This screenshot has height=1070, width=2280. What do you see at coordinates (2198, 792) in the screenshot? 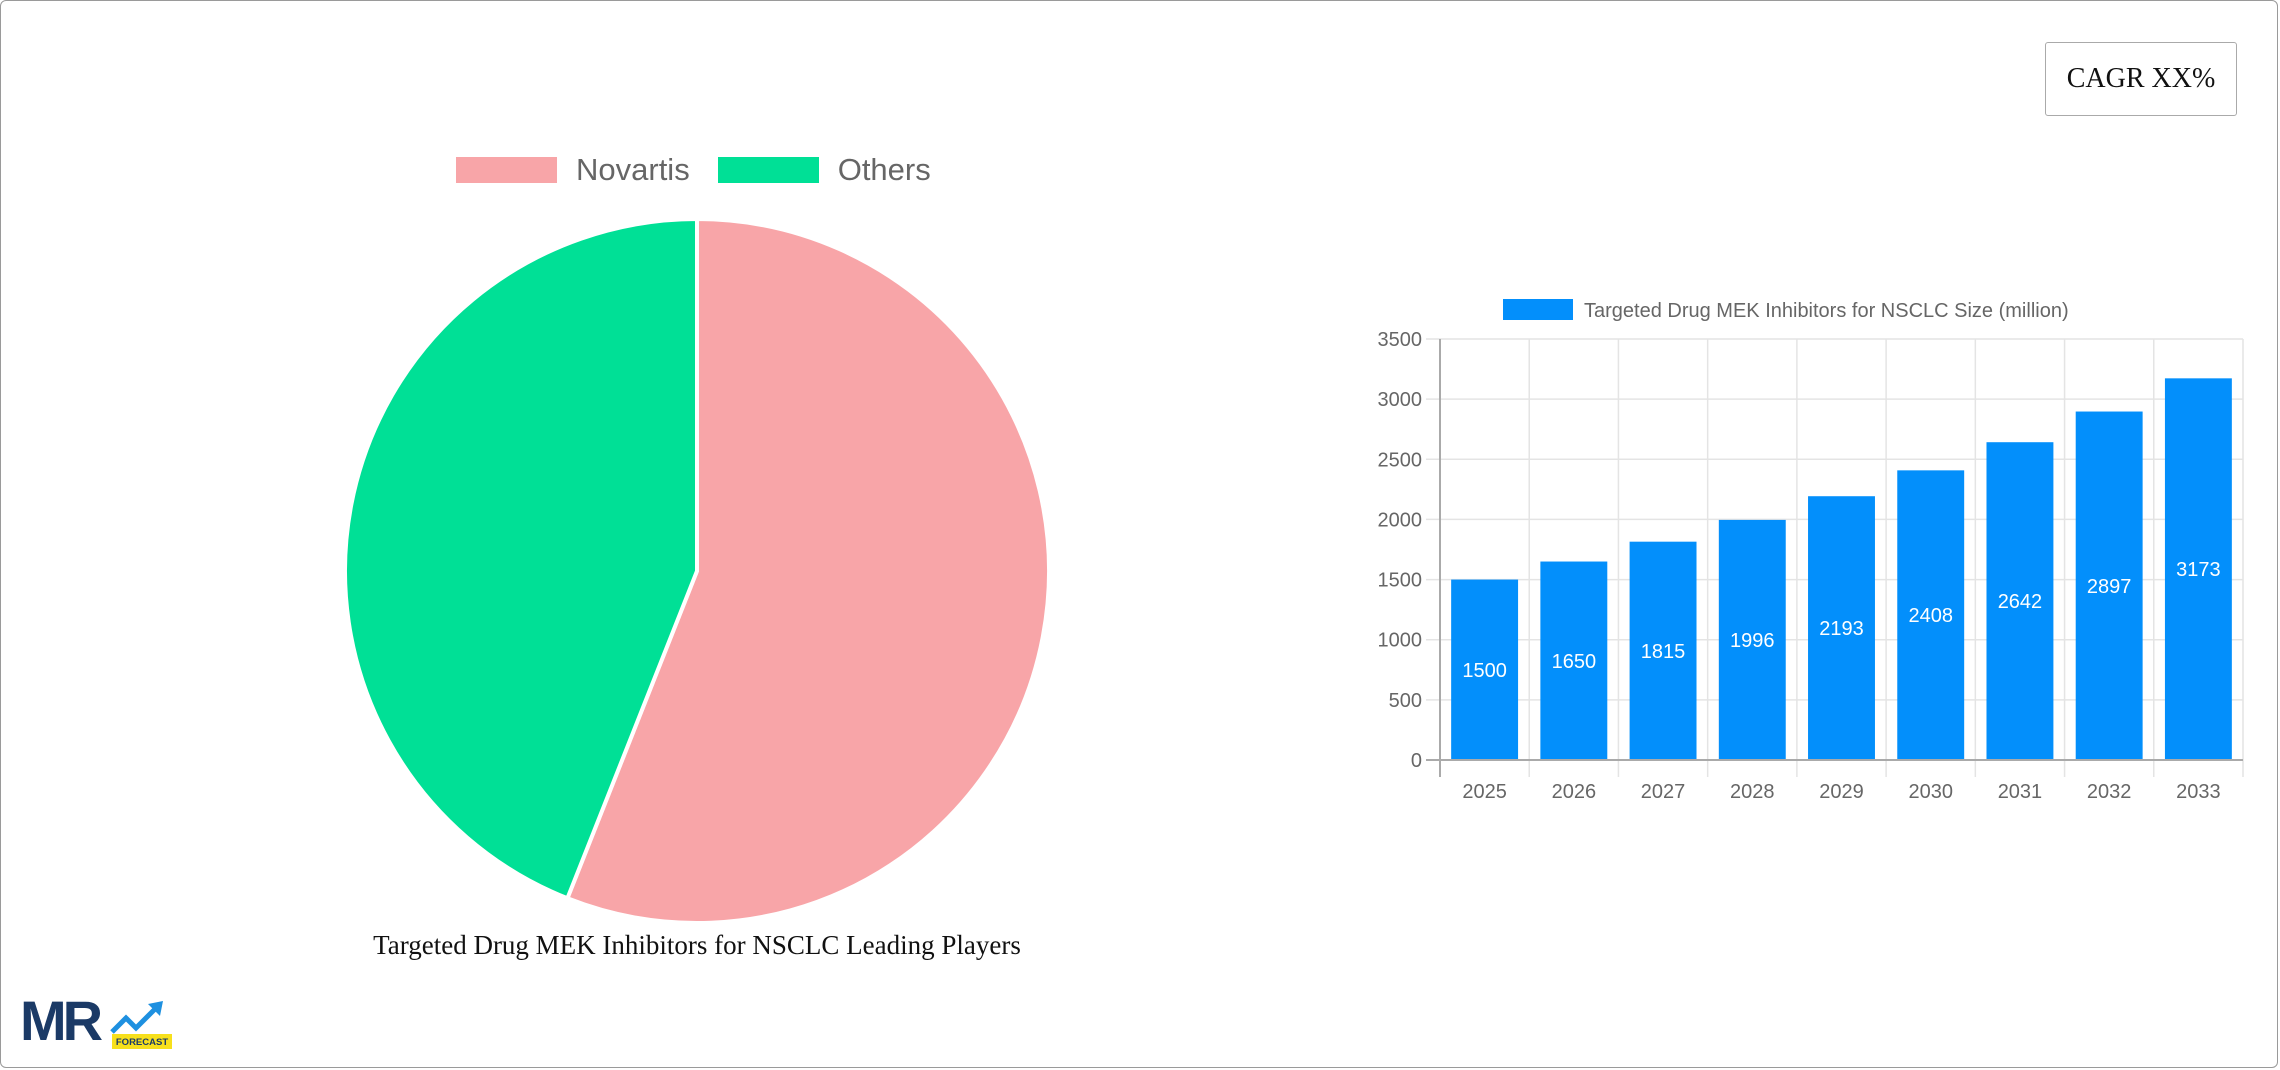
I see `x-tick-label: 2033` at bounding box center [2198, 792].